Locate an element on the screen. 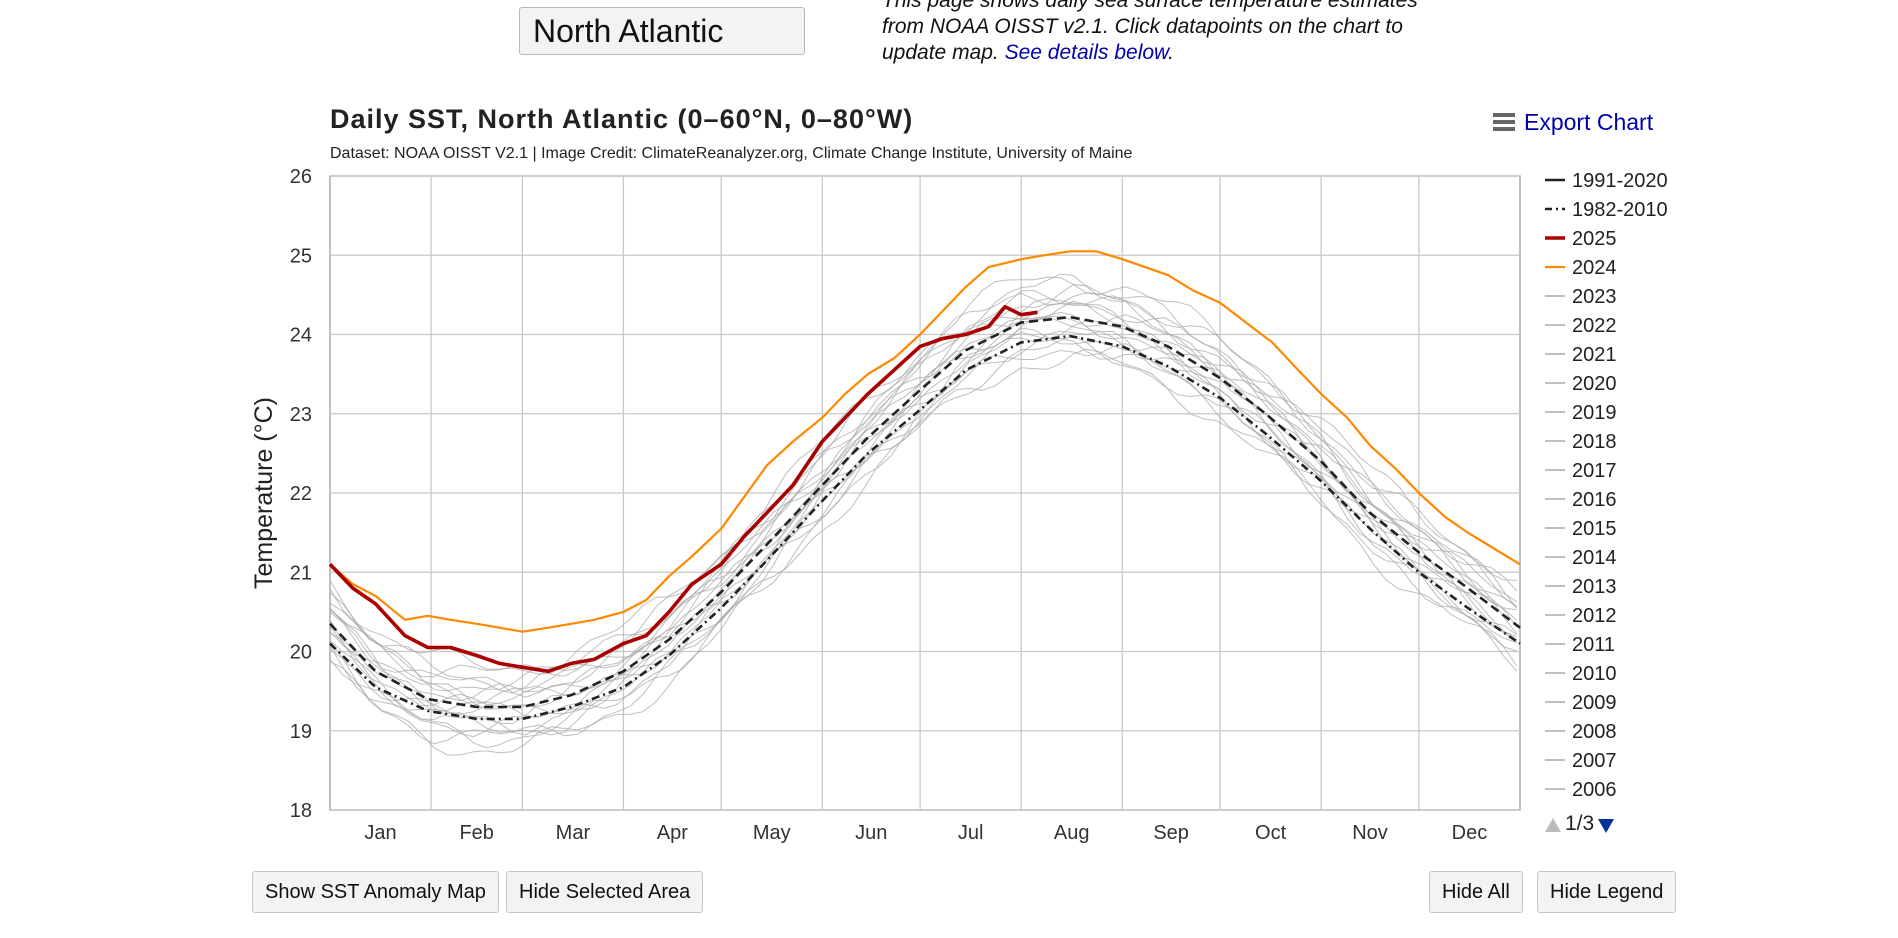 The height and width of the screenshot is (938, 1898). x-tick-label: Apr is located at coordinates (672, 833).